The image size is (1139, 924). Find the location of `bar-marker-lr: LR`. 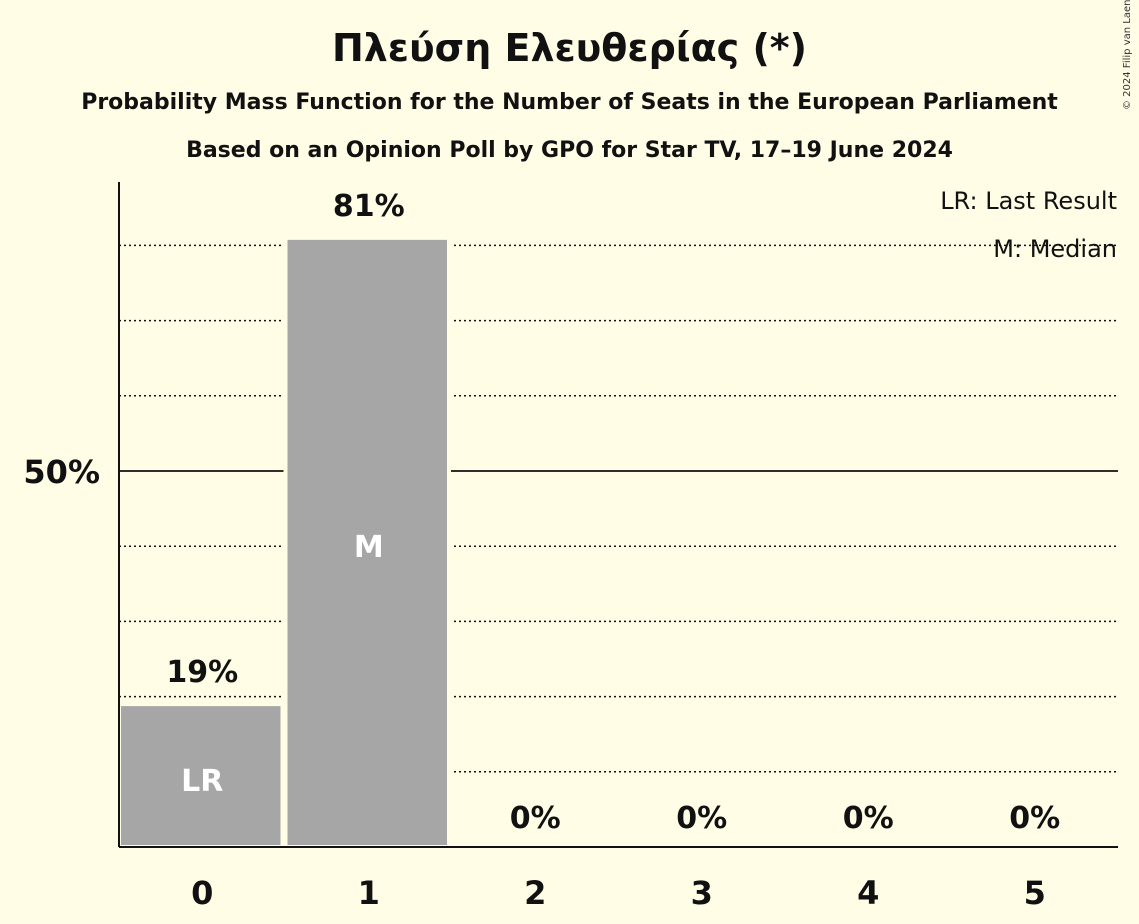

bar-marker-lr: LR is located at coordinates (202, 781).